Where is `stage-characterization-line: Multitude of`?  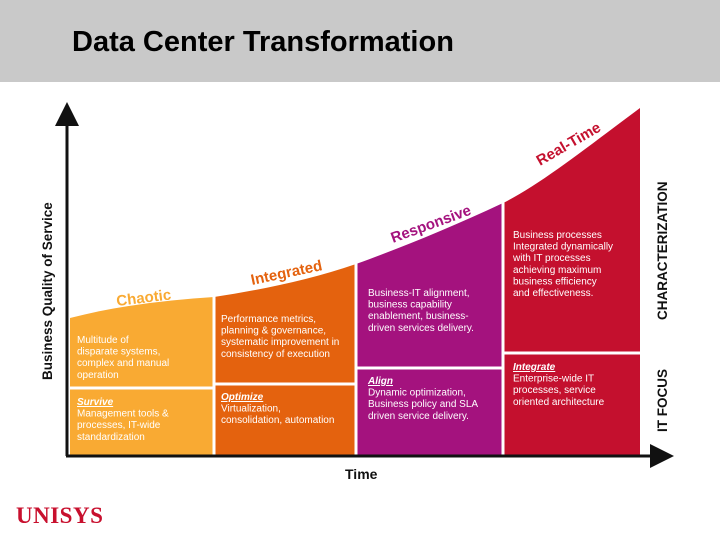
stage-characterization-line: Multitude of is located at coordinates (103, 340).